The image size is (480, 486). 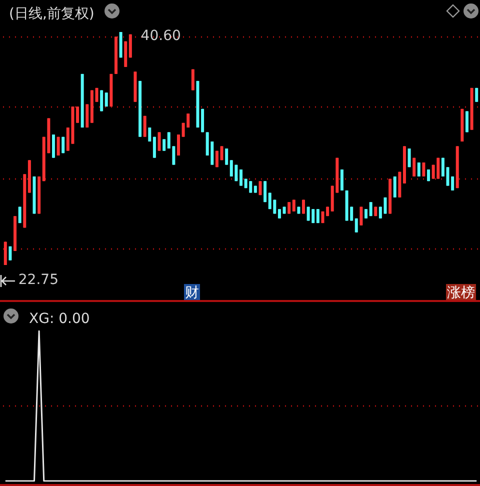 I want to click on chart-title: (日线,前复权), so click(x=51, y=14).